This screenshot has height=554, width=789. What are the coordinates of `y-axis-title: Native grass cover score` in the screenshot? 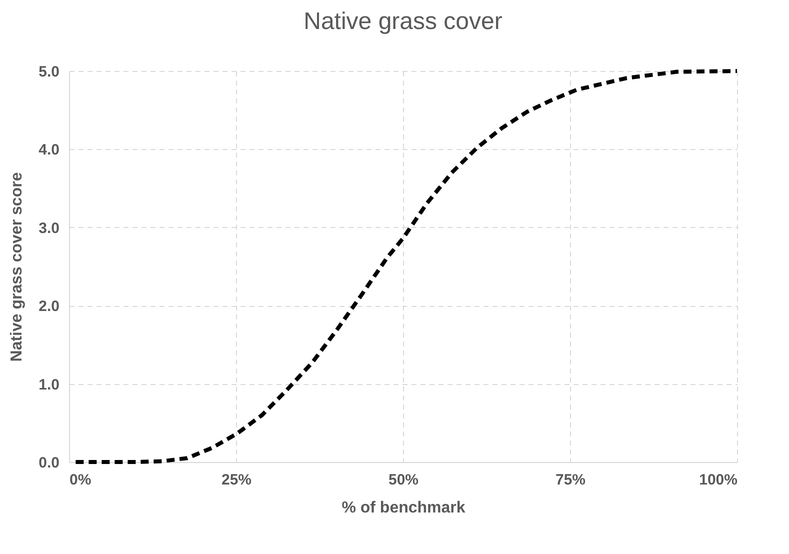 It's located at (17, 267).